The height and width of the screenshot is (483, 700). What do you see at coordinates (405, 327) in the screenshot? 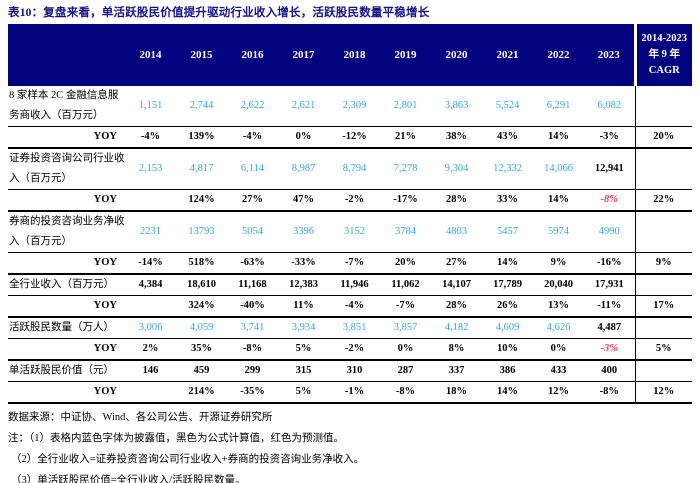
I see `value-cell: 3,857` at bounding box center [405, 327].